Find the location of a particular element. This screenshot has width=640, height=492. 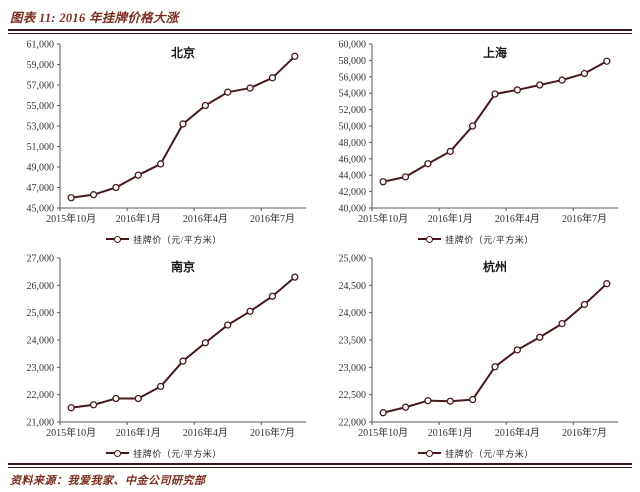

chart-title: 杭州 is located at coordinates (495, 266).